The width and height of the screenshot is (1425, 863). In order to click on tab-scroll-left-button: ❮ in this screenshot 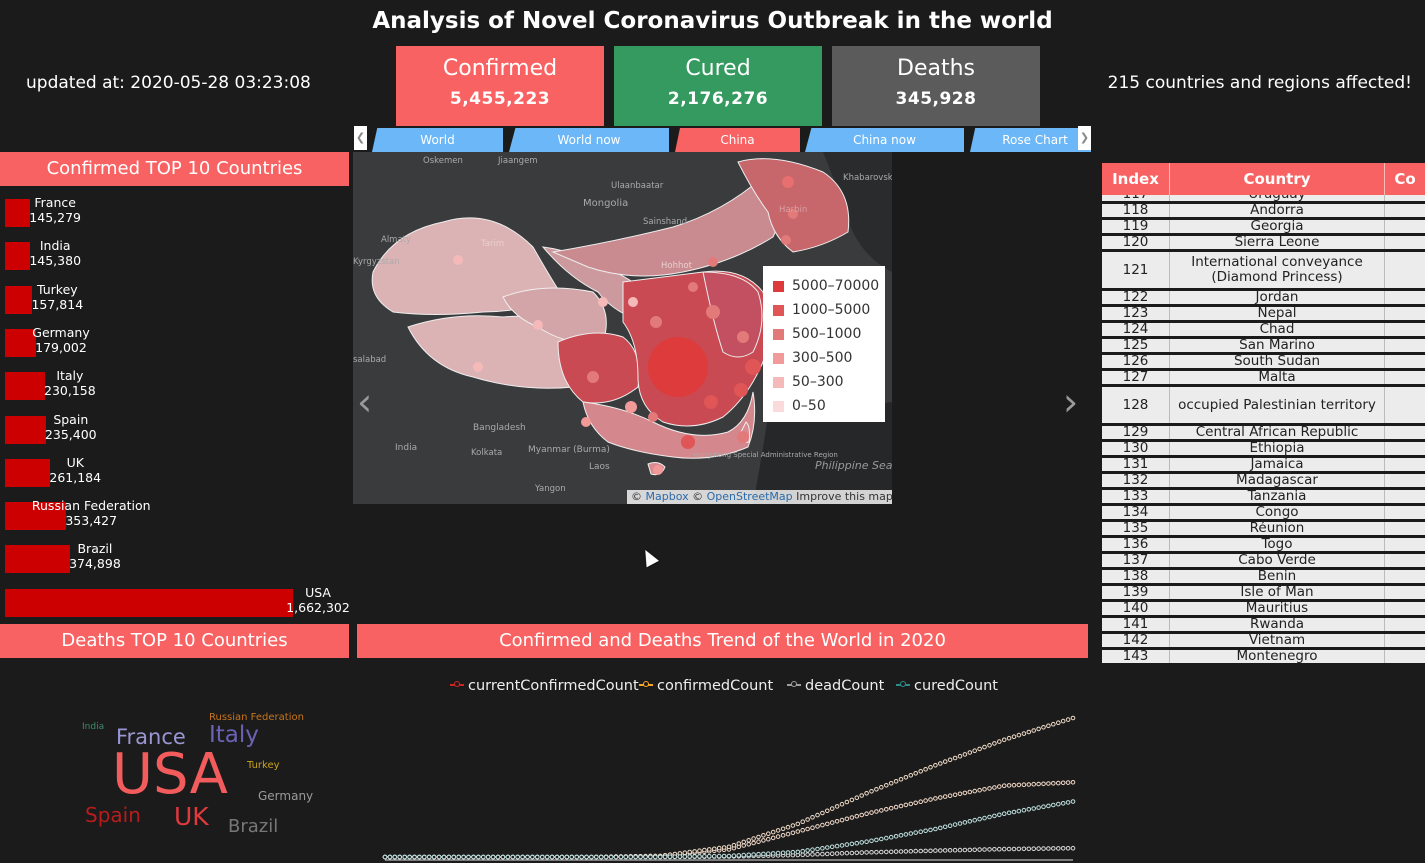, I will do `click(360, 138)`.